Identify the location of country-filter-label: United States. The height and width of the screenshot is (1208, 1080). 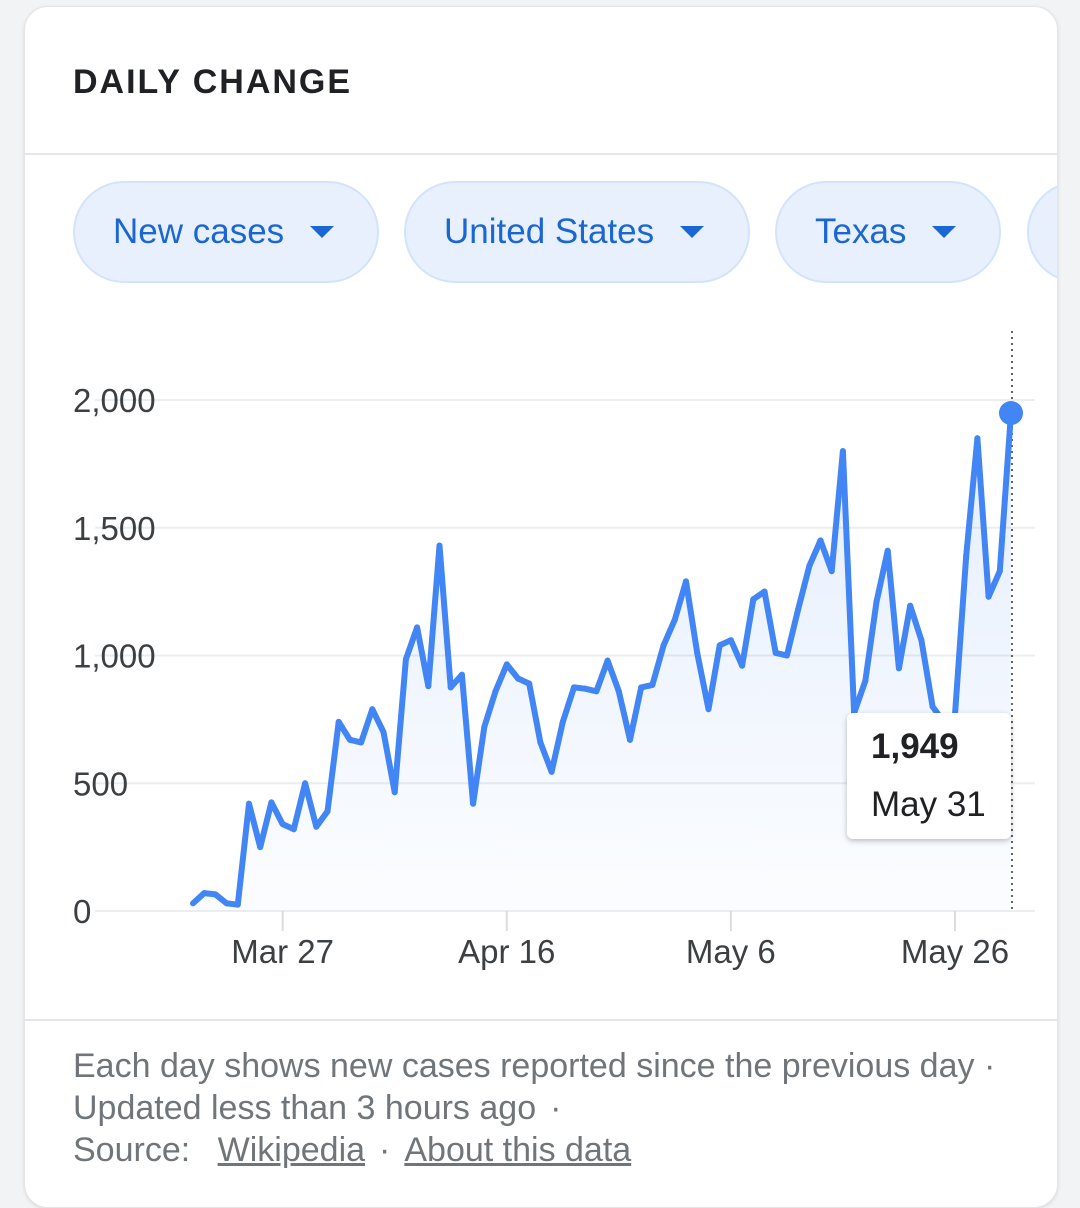
(549, 231).